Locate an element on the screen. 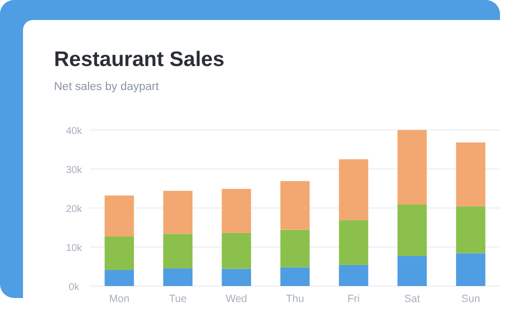 The width and height of the screenshot is (528, 330). x-tick-label: Fri is located at coordinates (353, 299).